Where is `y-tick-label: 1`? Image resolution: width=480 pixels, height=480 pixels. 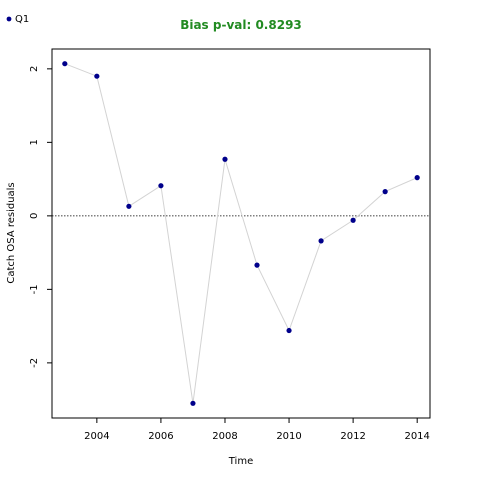 y-tick-label: 1 is located at coordinates (34, 142).